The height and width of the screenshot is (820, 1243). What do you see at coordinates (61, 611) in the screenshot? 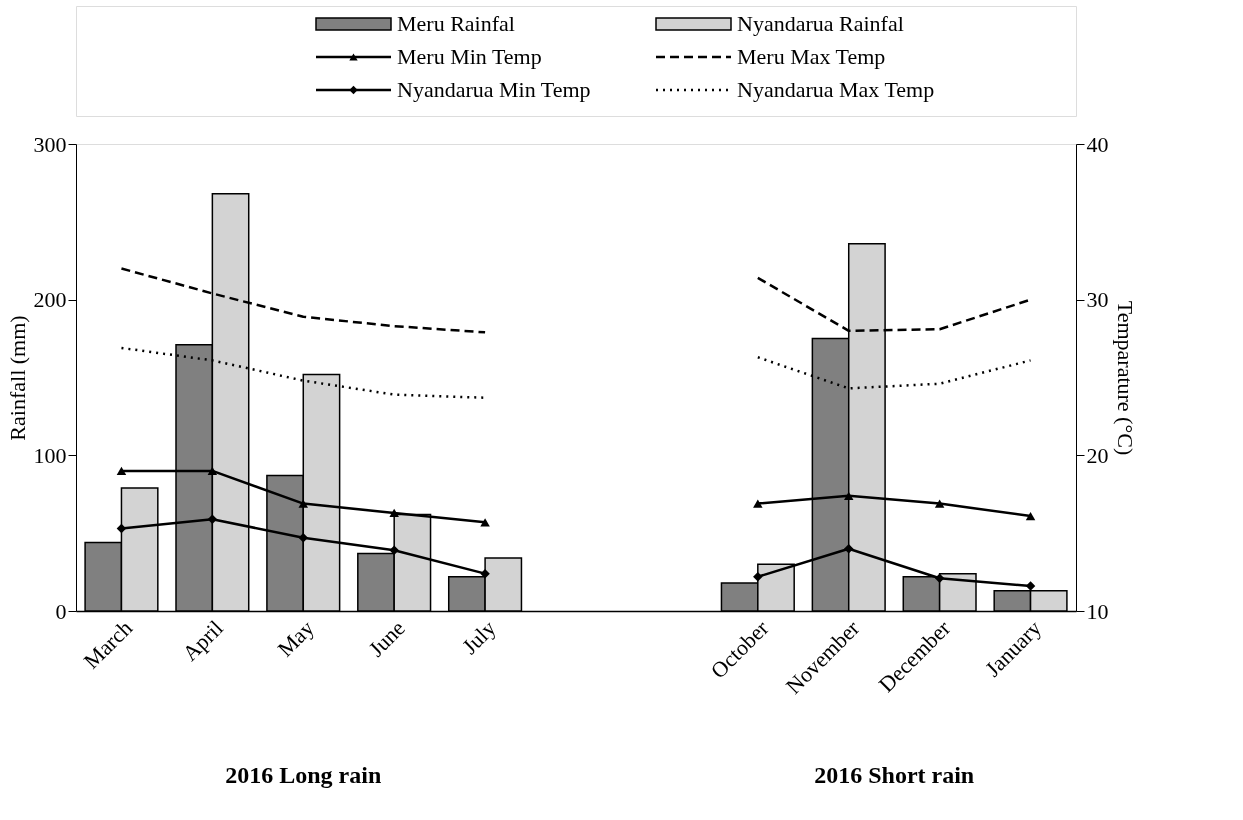
I see `y-tick-label: 0` at bounding box center [61, 611].